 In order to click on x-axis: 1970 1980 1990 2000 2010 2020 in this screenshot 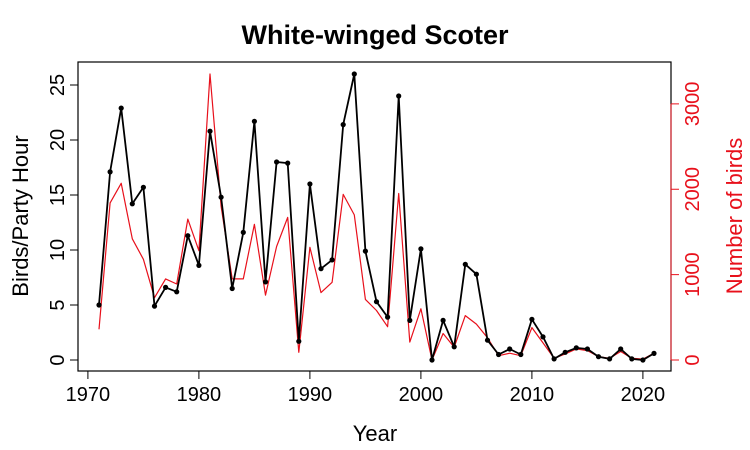, I will do `click(366, 388)`.